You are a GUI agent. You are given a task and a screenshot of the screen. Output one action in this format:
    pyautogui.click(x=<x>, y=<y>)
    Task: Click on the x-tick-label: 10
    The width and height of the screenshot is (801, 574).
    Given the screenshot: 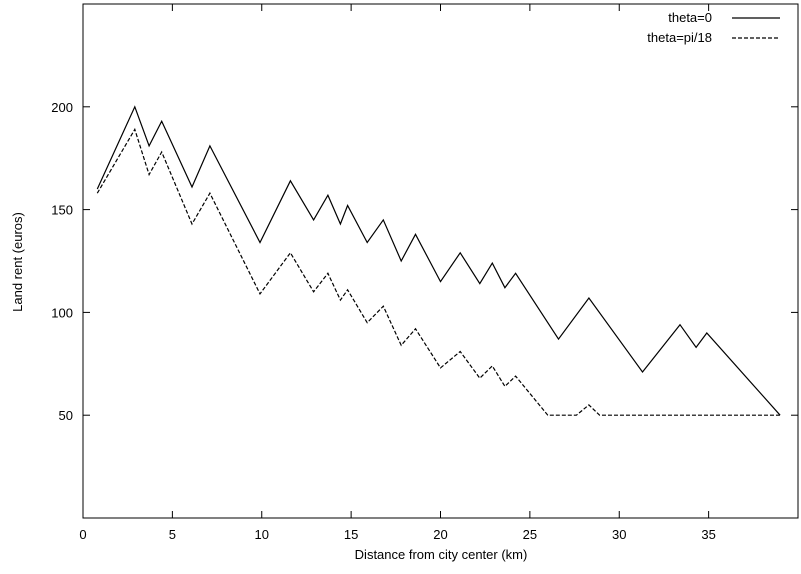 What is the action you would take?
    pyautogui.click(x=262, y=534)
    